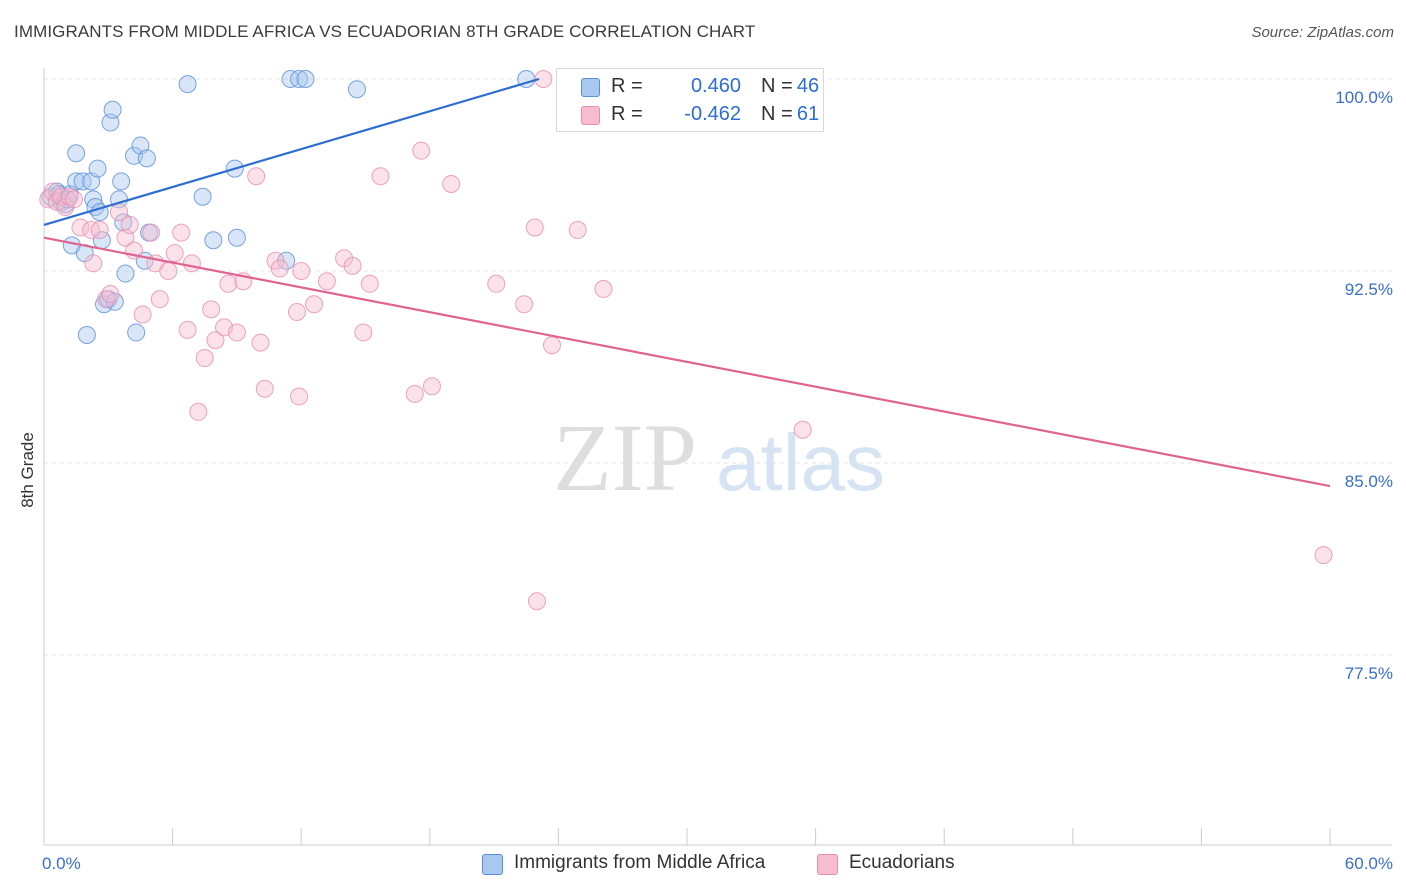  What do you see at coordinates (1369, 863) in the screenshot?
I see `x-tick-label: 60.0%` at bounding box center [1369, 863].